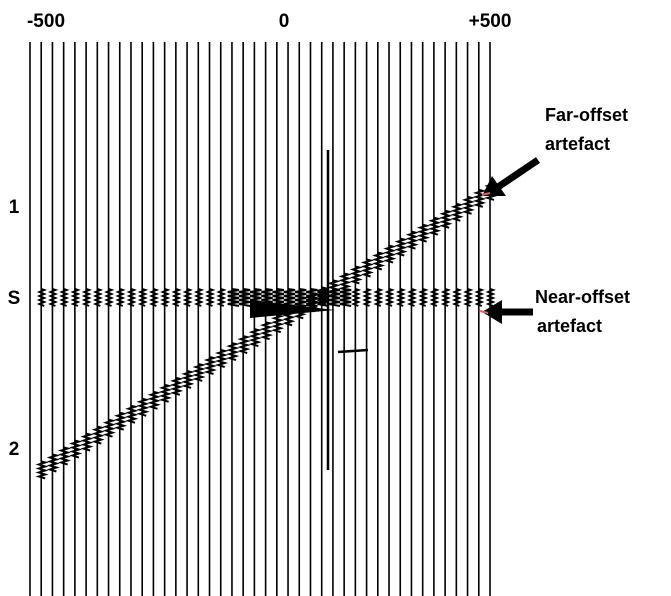 The width and height of the screenshot is (671, 596). I want to click on offset-label: -500, so click(46, 21).